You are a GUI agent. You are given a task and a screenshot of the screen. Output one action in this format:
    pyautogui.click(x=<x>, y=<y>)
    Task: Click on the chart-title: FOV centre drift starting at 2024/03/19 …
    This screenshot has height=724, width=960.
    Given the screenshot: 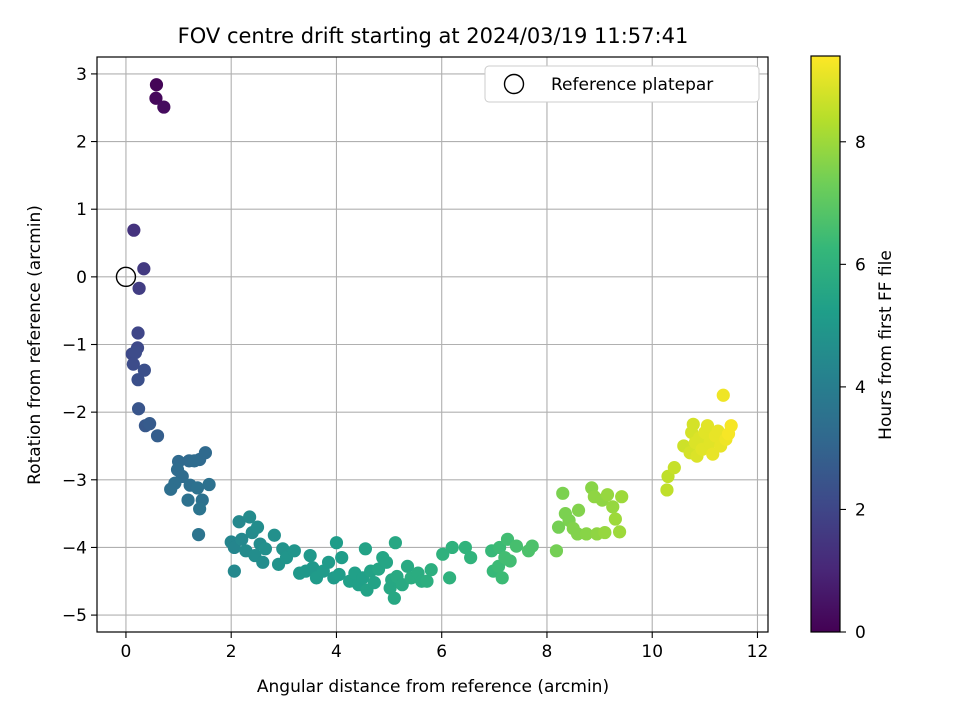 What is the action you would take?
    pyautogui.click(x=433, y=36)
    